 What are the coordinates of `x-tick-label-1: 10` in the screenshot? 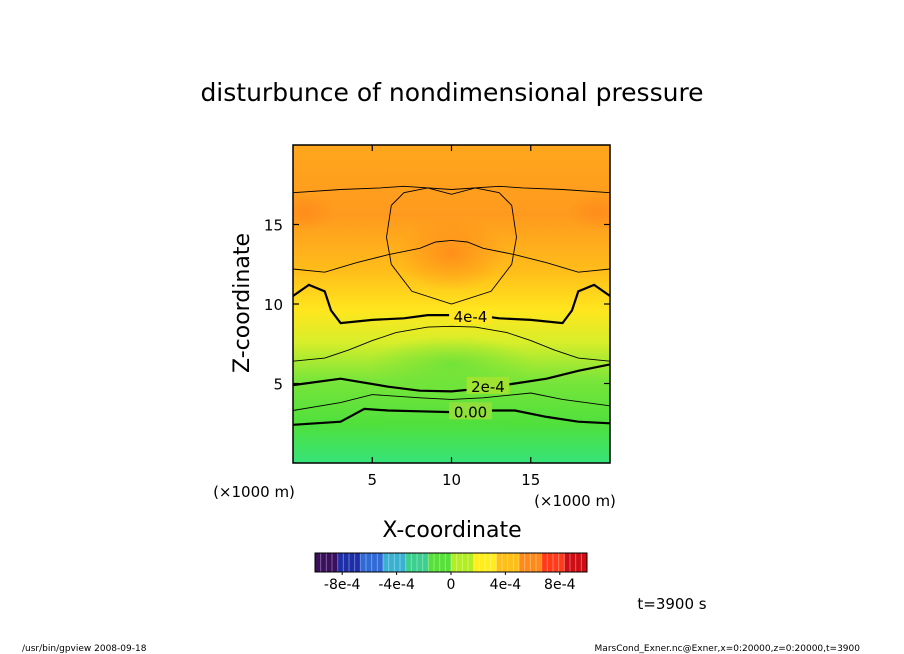 It's located at (451, 480).